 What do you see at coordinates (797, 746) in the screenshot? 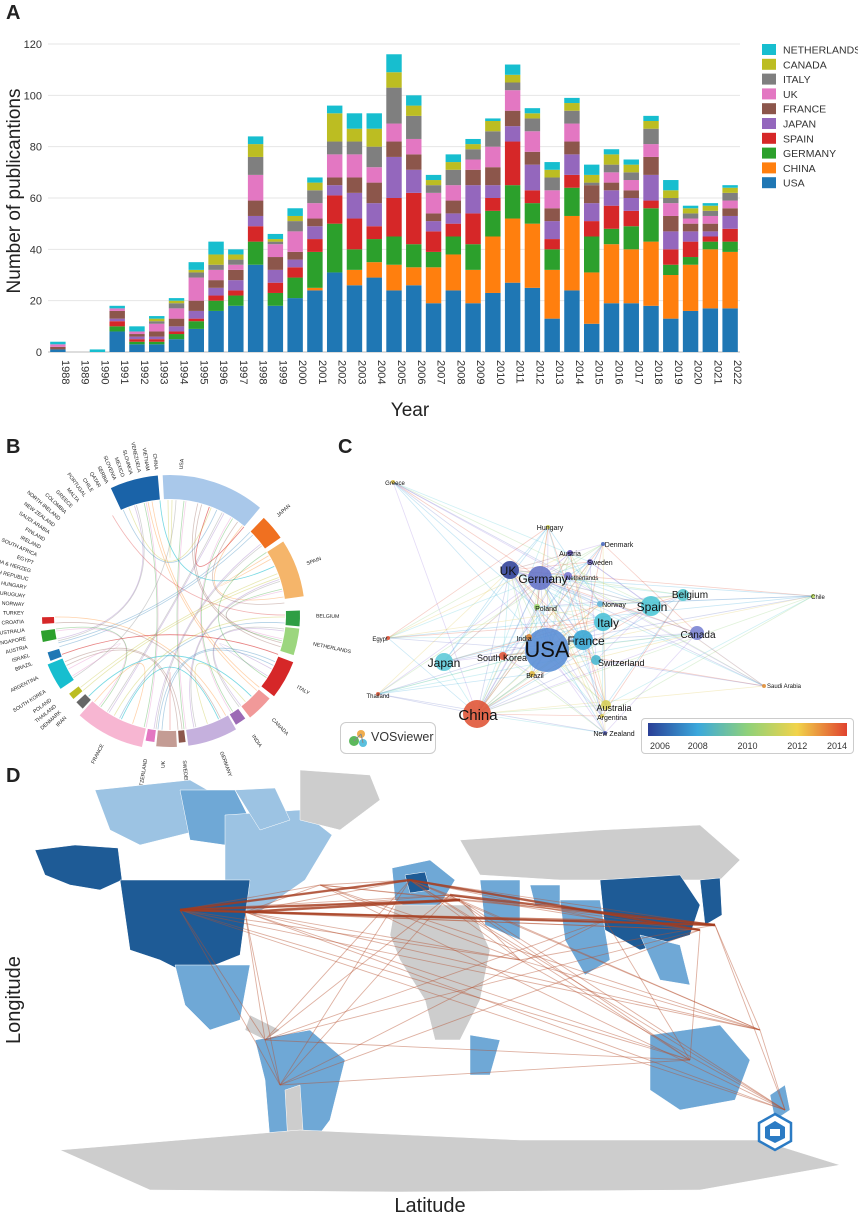
I see `colorbar-tick: 2012` at bounding box center [797, 746].